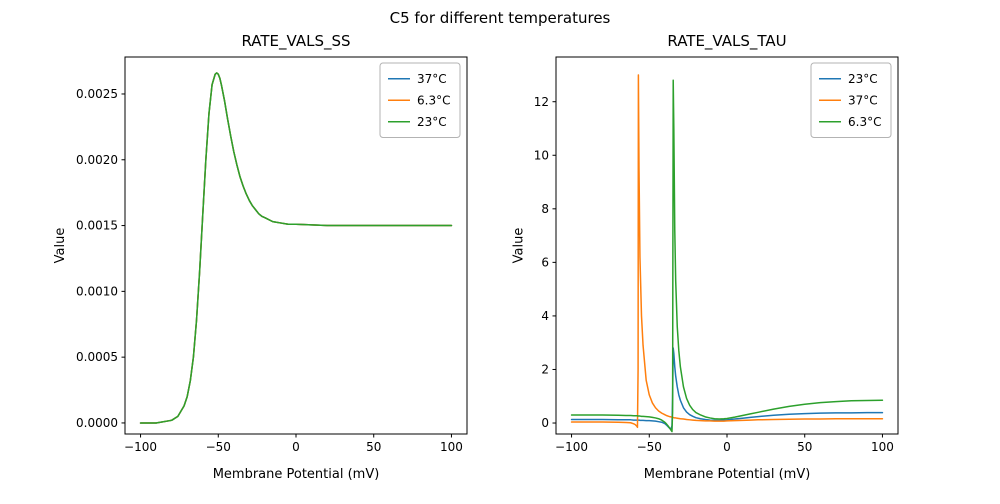 Image resolution: width=1000 pixels, height=504 pixels. I want to click on legend: 37°C 6.3°C 23°C, so click(420, 100).